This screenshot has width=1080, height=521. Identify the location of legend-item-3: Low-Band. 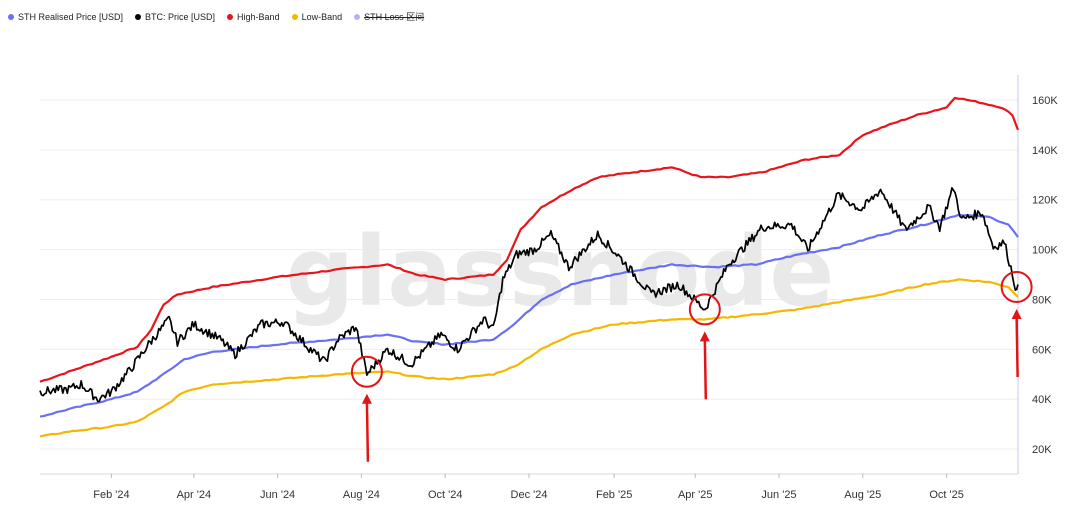
(317, 16).